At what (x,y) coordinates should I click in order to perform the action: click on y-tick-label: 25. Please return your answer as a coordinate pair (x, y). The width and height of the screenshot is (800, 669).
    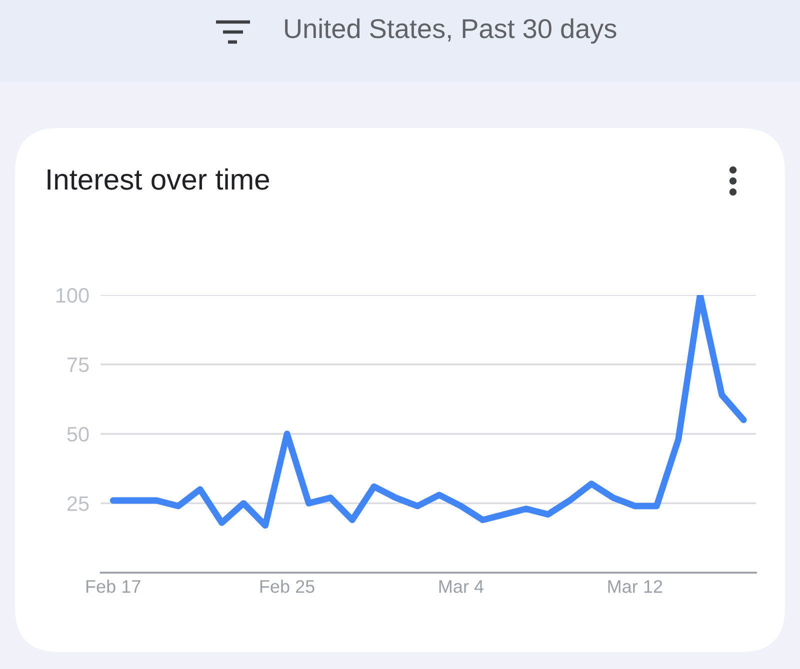
    Looking at the image, I should click on (78, 504).